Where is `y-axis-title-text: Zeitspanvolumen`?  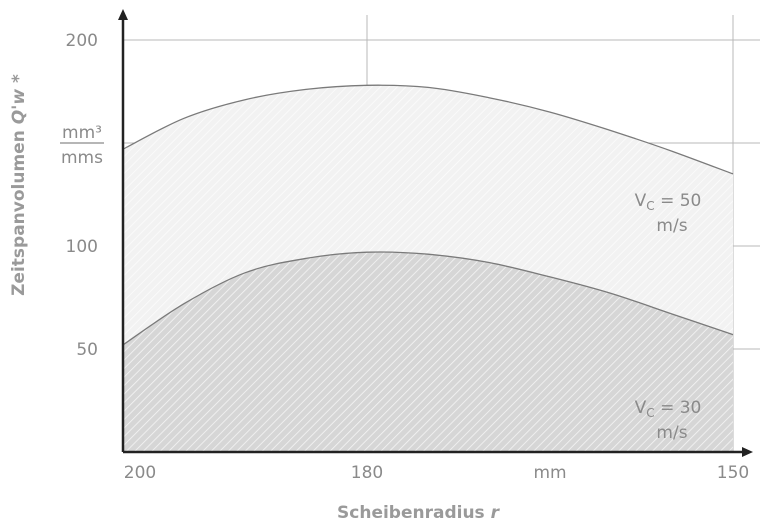 y-axis-title-text: Zeitspanvolumen is located at coordinates (19, 213).